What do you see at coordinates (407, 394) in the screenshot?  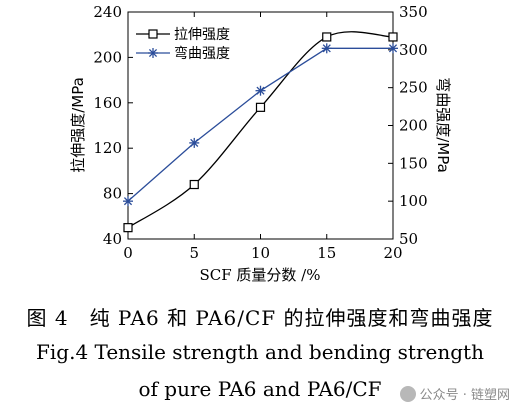 I see `wechat-icon` at bounding box center [407, 394].